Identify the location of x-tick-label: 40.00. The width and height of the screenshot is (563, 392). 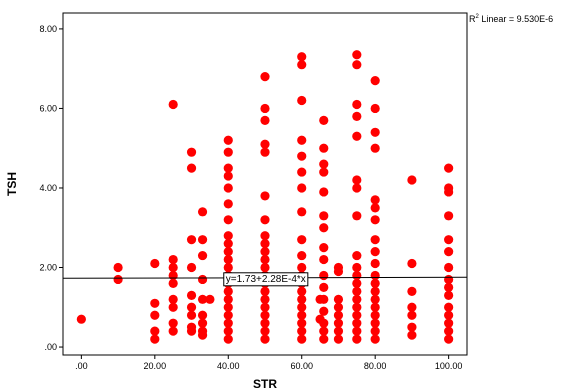
(228, 366).